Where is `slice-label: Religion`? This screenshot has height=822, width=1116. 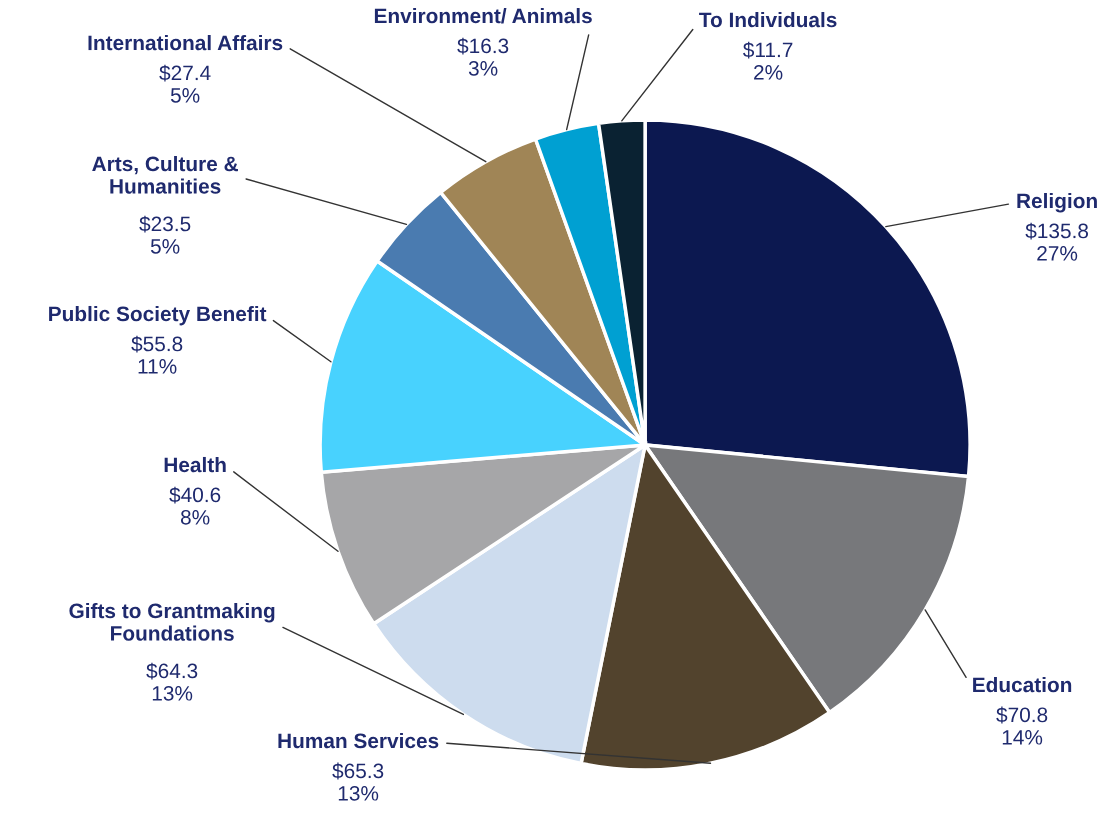
slice-label: Religion is located at coordinates (1057, 202).